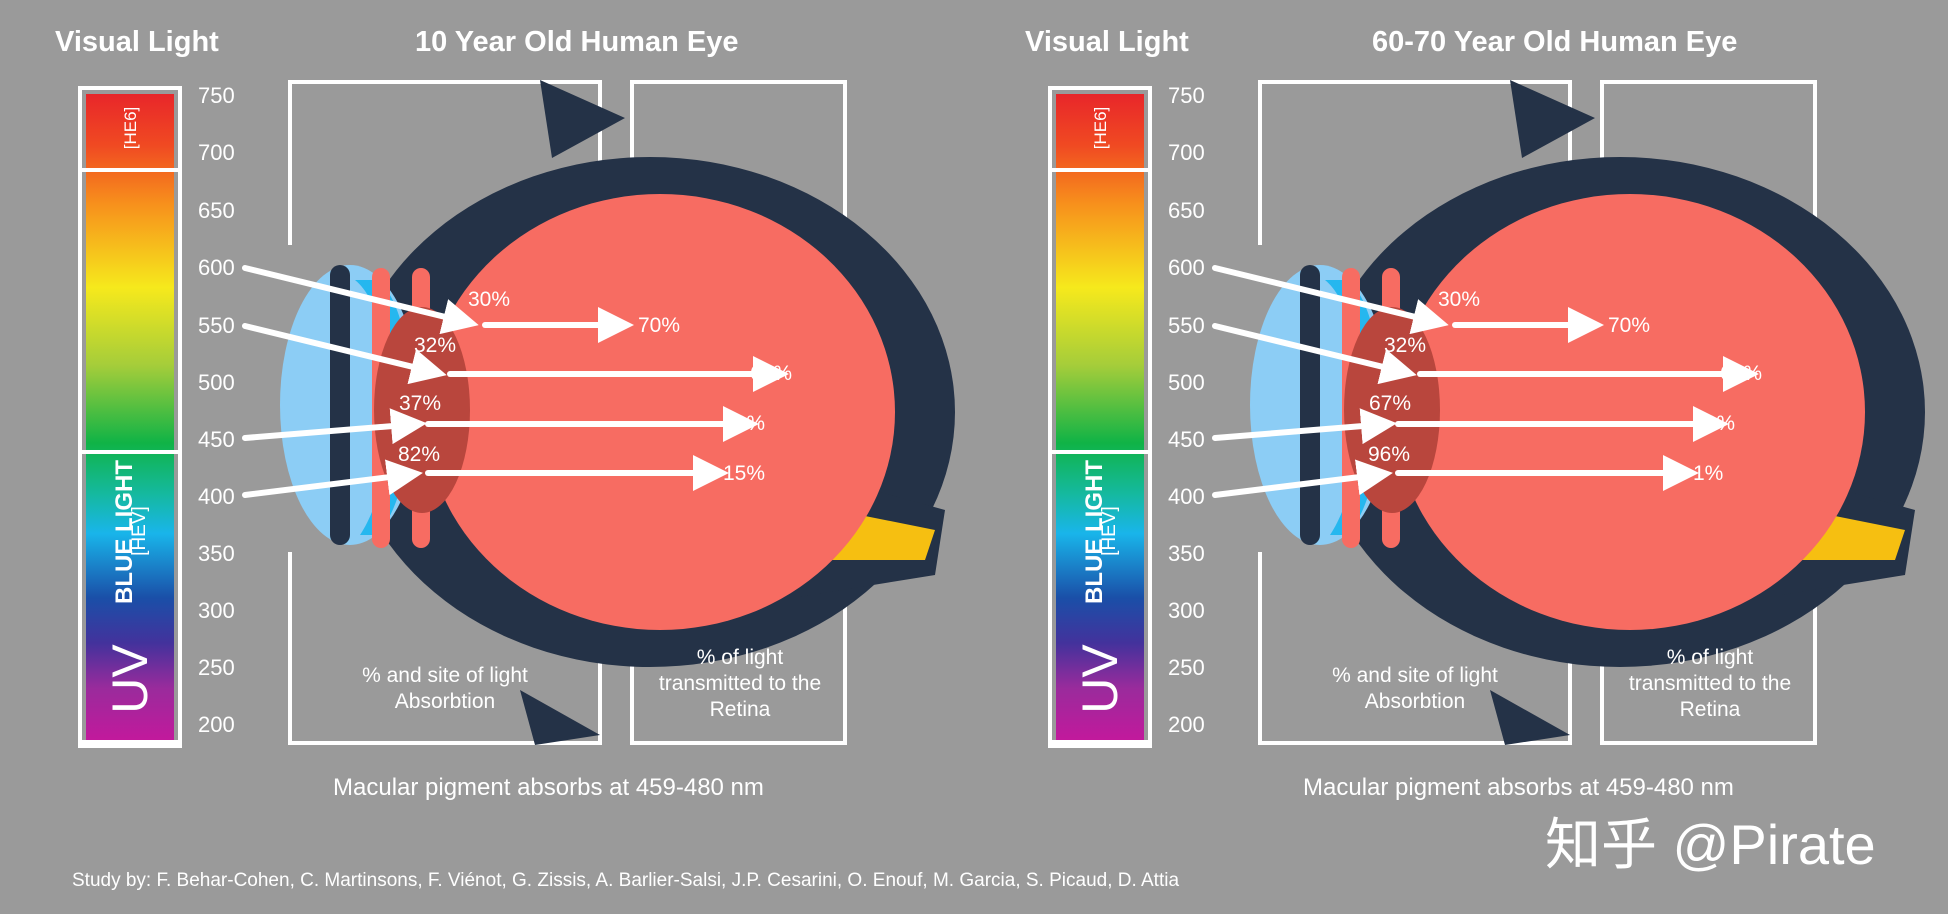 This screenshot has width=1948, height=914. Describe the element at coordinates (1708, 473) in the screenshot. I see `transmitted-pct: 1%` at that location.